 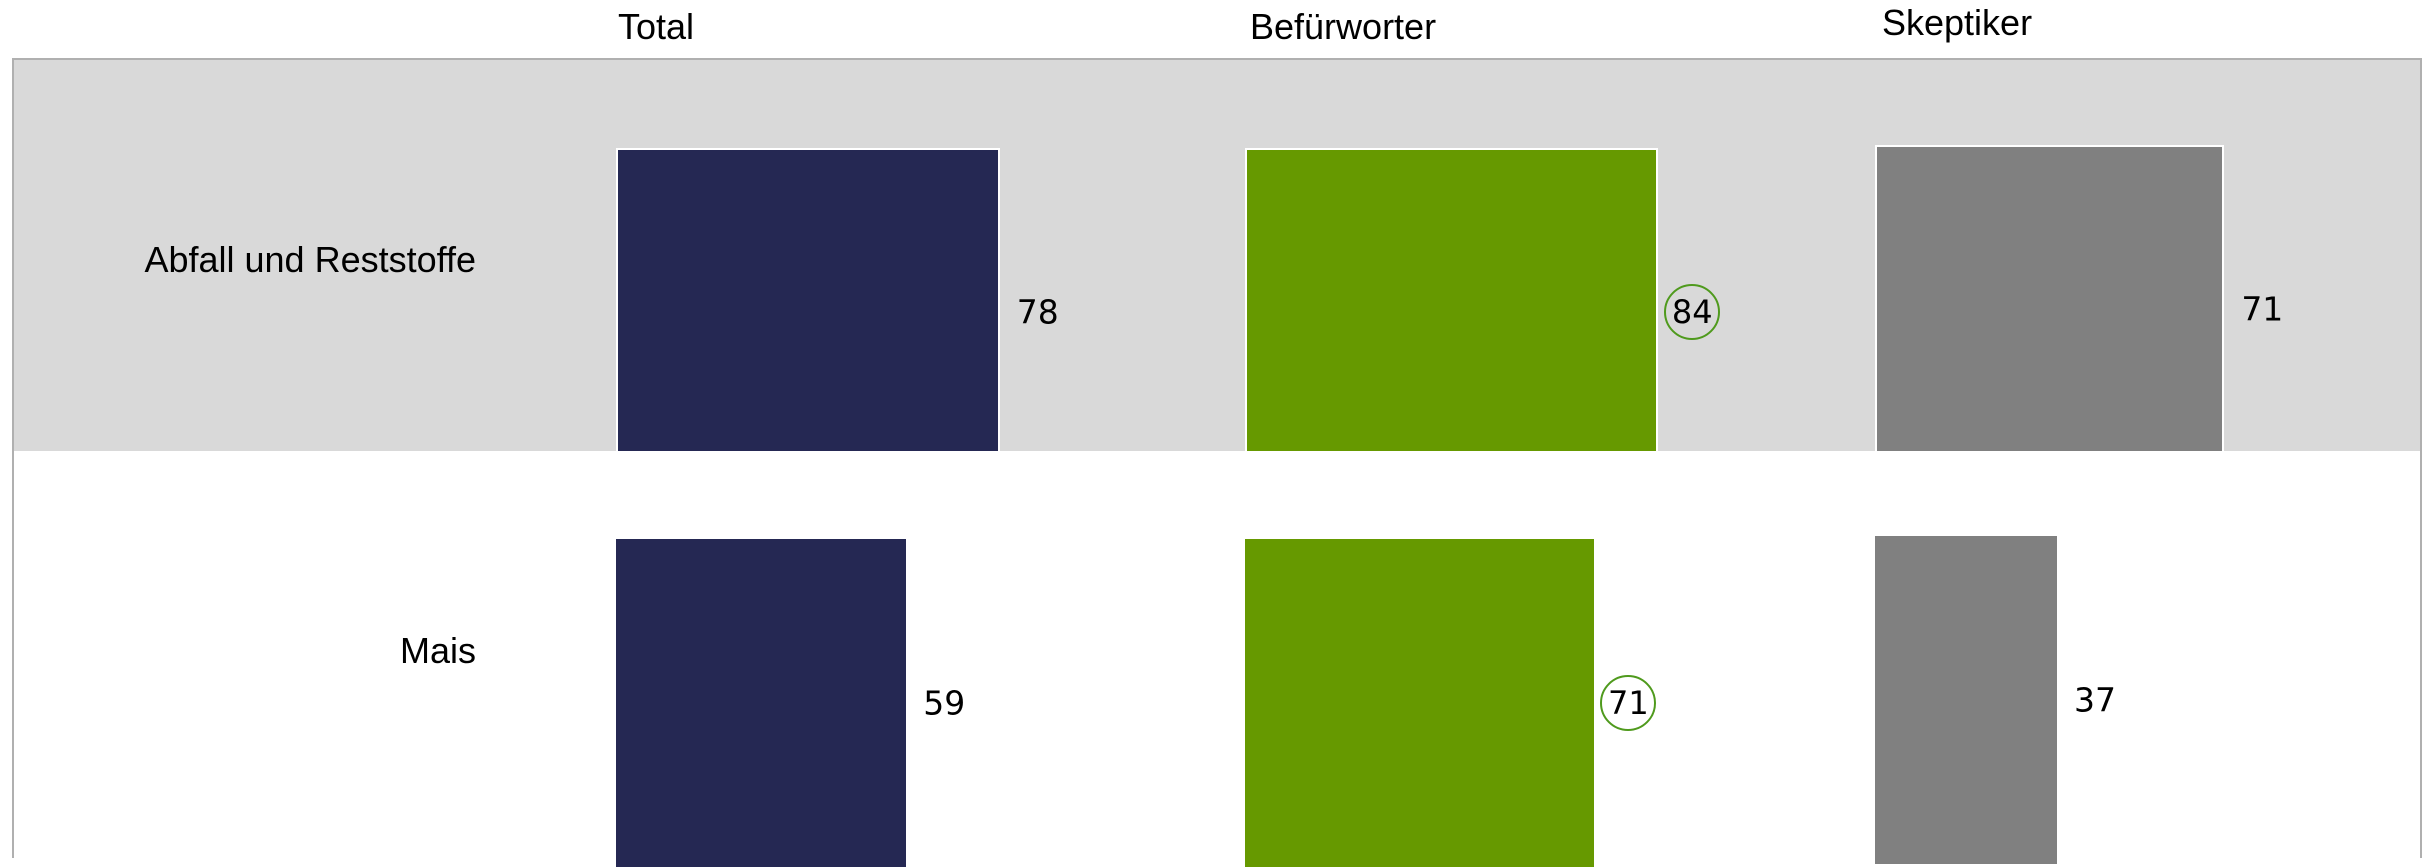 What do you see at coordinates (2095, 700) in the screenshot?
I see `data-label: 37` at bounding box center [2095, 700].